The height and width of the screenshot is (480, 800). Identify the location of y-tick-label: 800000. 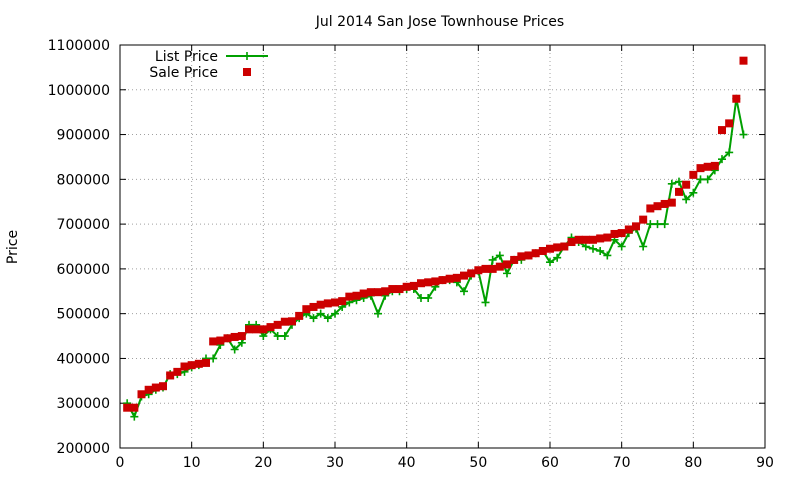
(83, 180).